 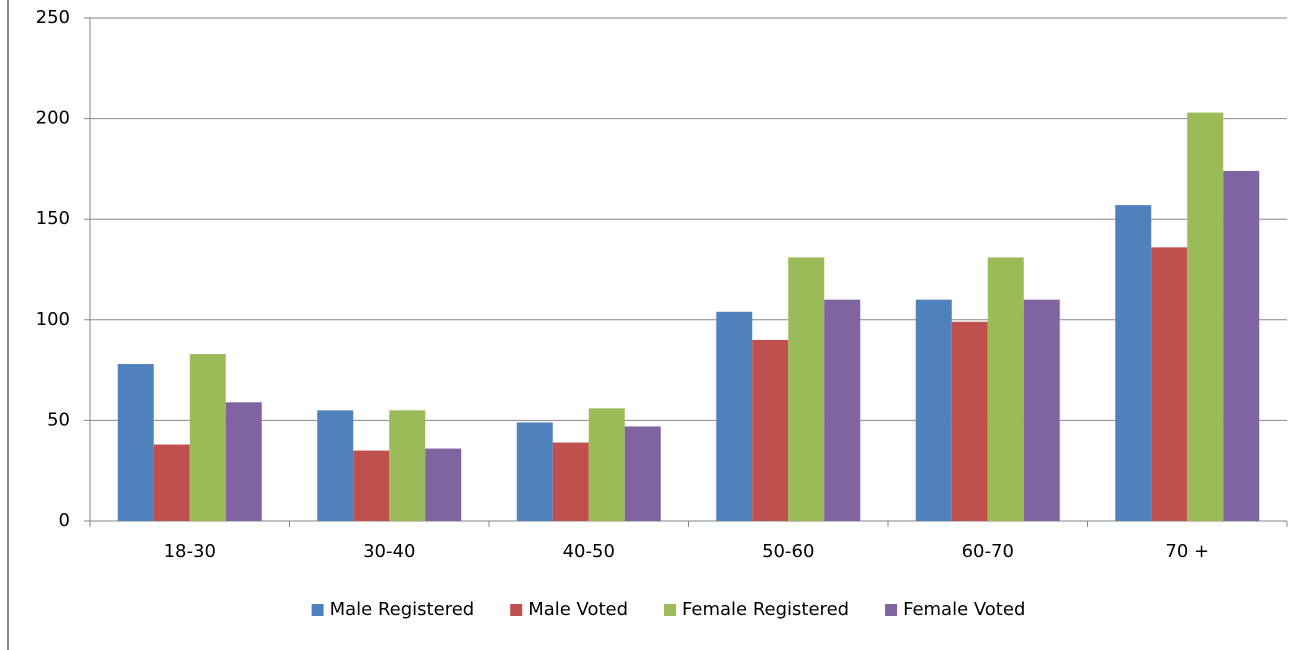 I want to click on legend-label: Male Voted, so click(x=578, y=609).